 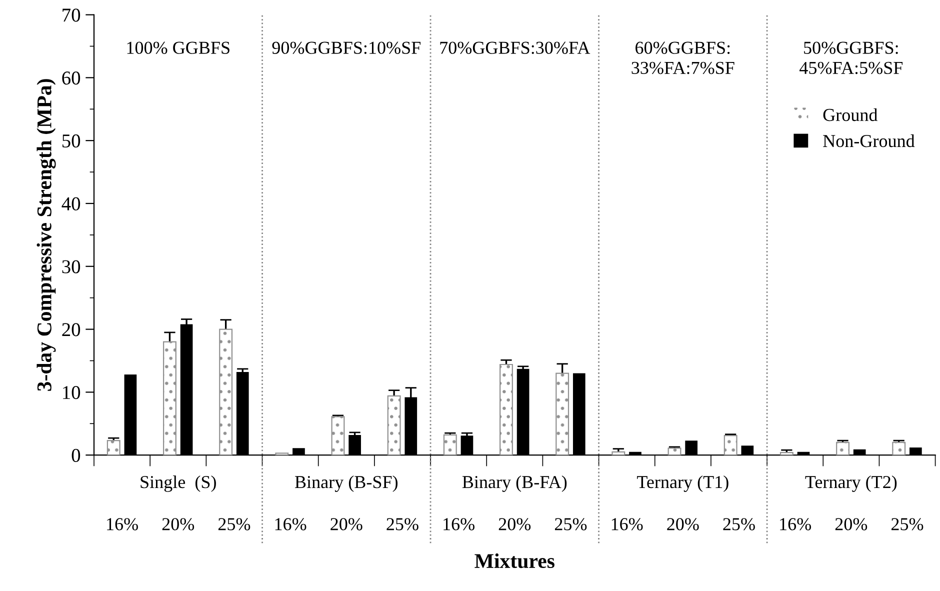 What do you see at coordinates (71, 203) in the screenshot?
I see `y-tick-label: 40` at bounding box center [71, 203].